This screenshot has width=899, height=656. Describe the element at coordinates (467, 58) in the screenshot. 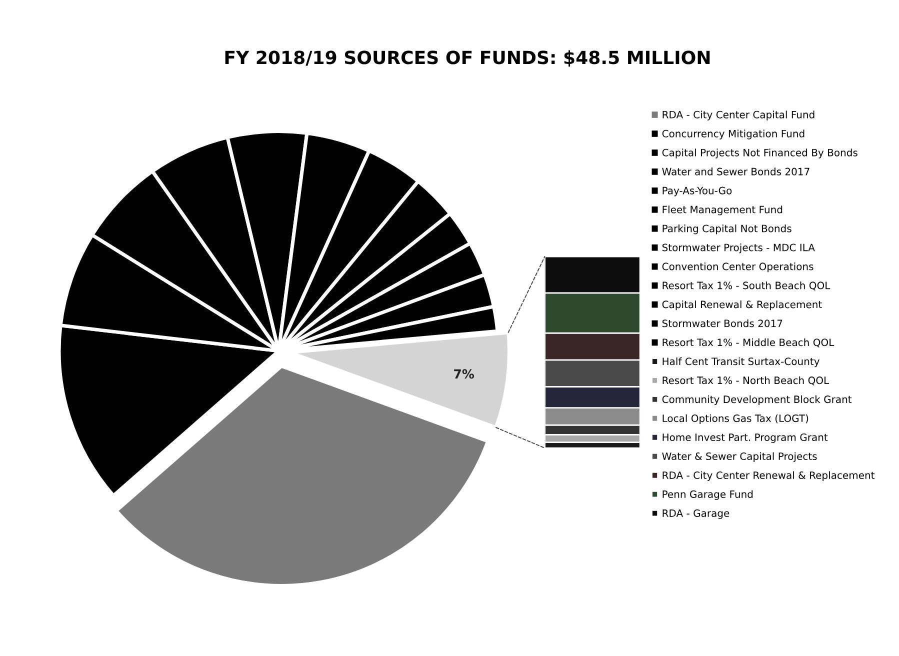

I see `chart-title: FY 2018/19 SOURCES OF FUNDS: $48.5 MILLION` at that location.